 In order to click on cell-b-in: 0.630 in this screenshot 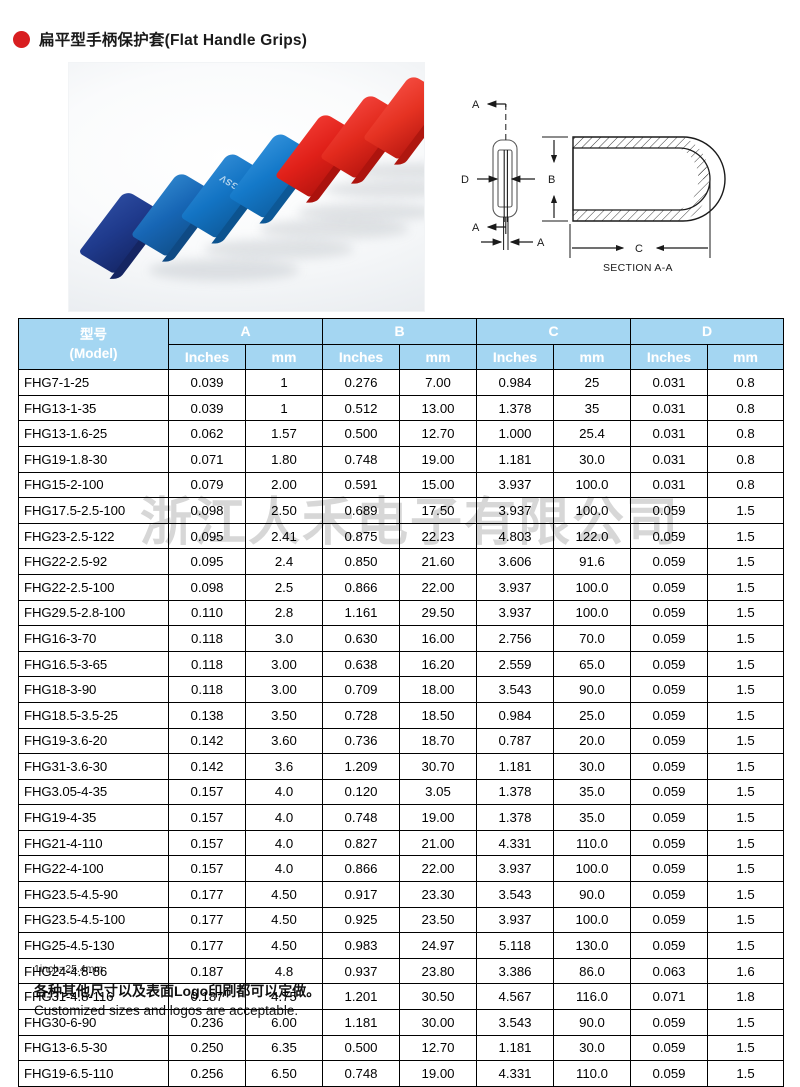, I will do `click(361, 638)`.